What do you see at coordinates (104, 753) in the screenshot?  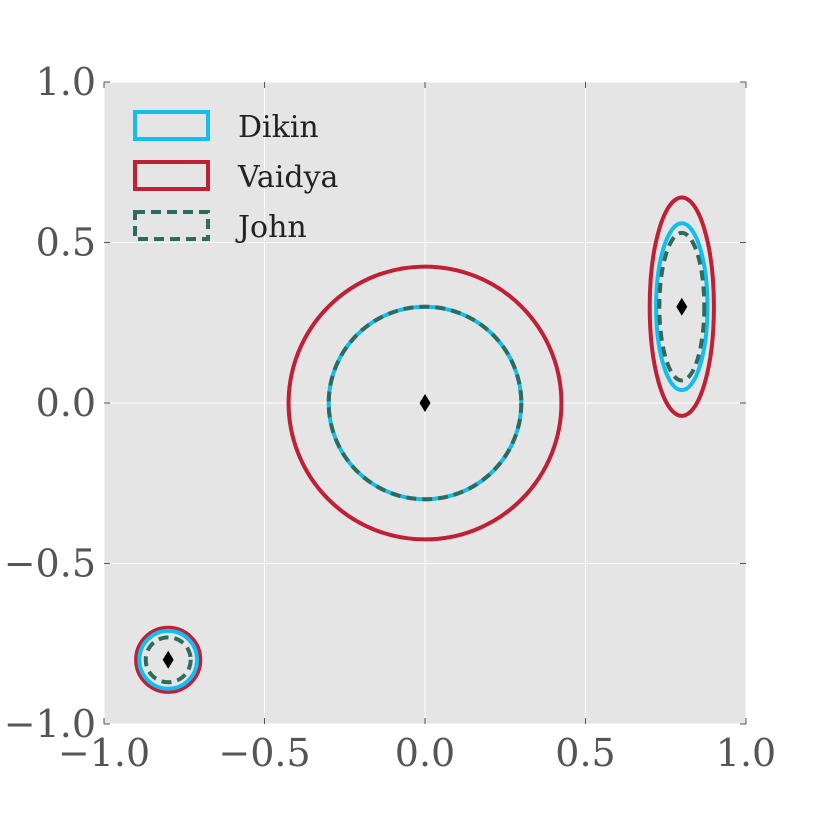 I see `x-tick-label: −1.0` at bounding box center [104, 753].